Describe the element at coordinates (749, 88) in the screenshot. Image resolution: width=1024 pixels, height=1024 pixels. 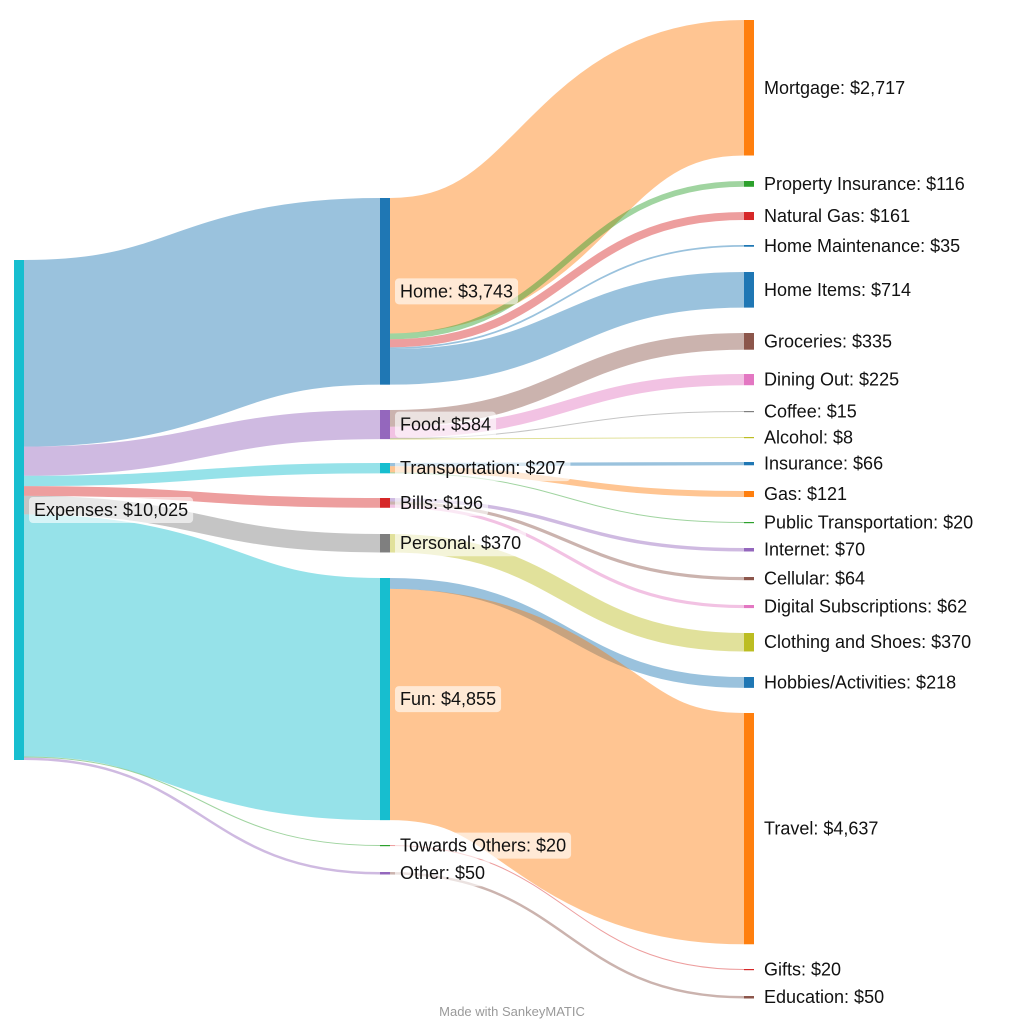
I see `node-mortgage` at that location.